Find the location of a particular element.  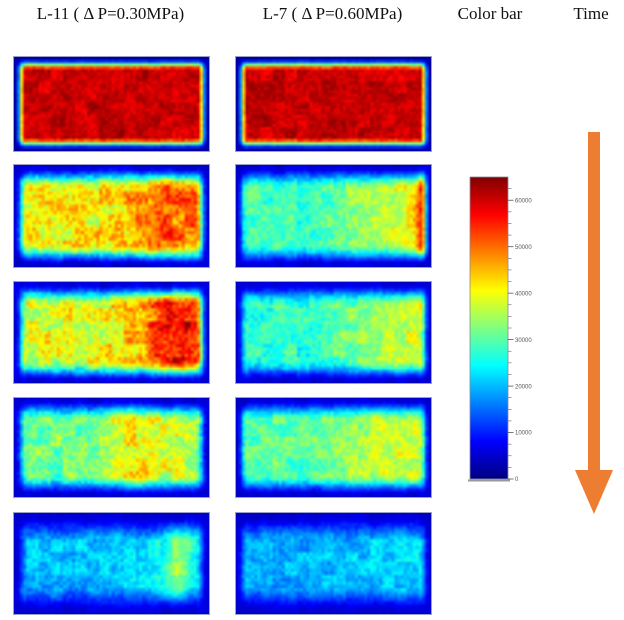

time-header: Time is located at coordinates (591, 13).